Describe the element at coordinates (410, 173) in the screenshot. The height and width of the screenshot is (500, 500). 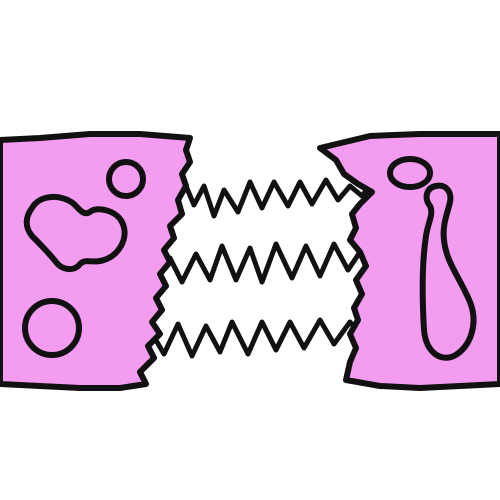
I see `oval-spot` at that location.